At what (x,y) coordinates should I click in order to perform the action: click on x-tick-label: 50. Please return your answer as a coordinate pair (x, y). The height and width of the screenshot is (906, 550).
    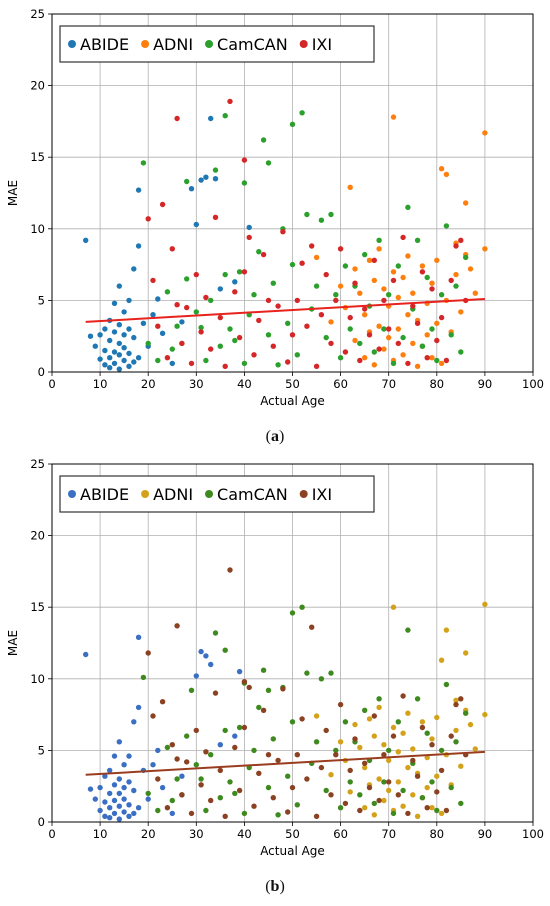
    Looking at the image, I should click on (292, 384).